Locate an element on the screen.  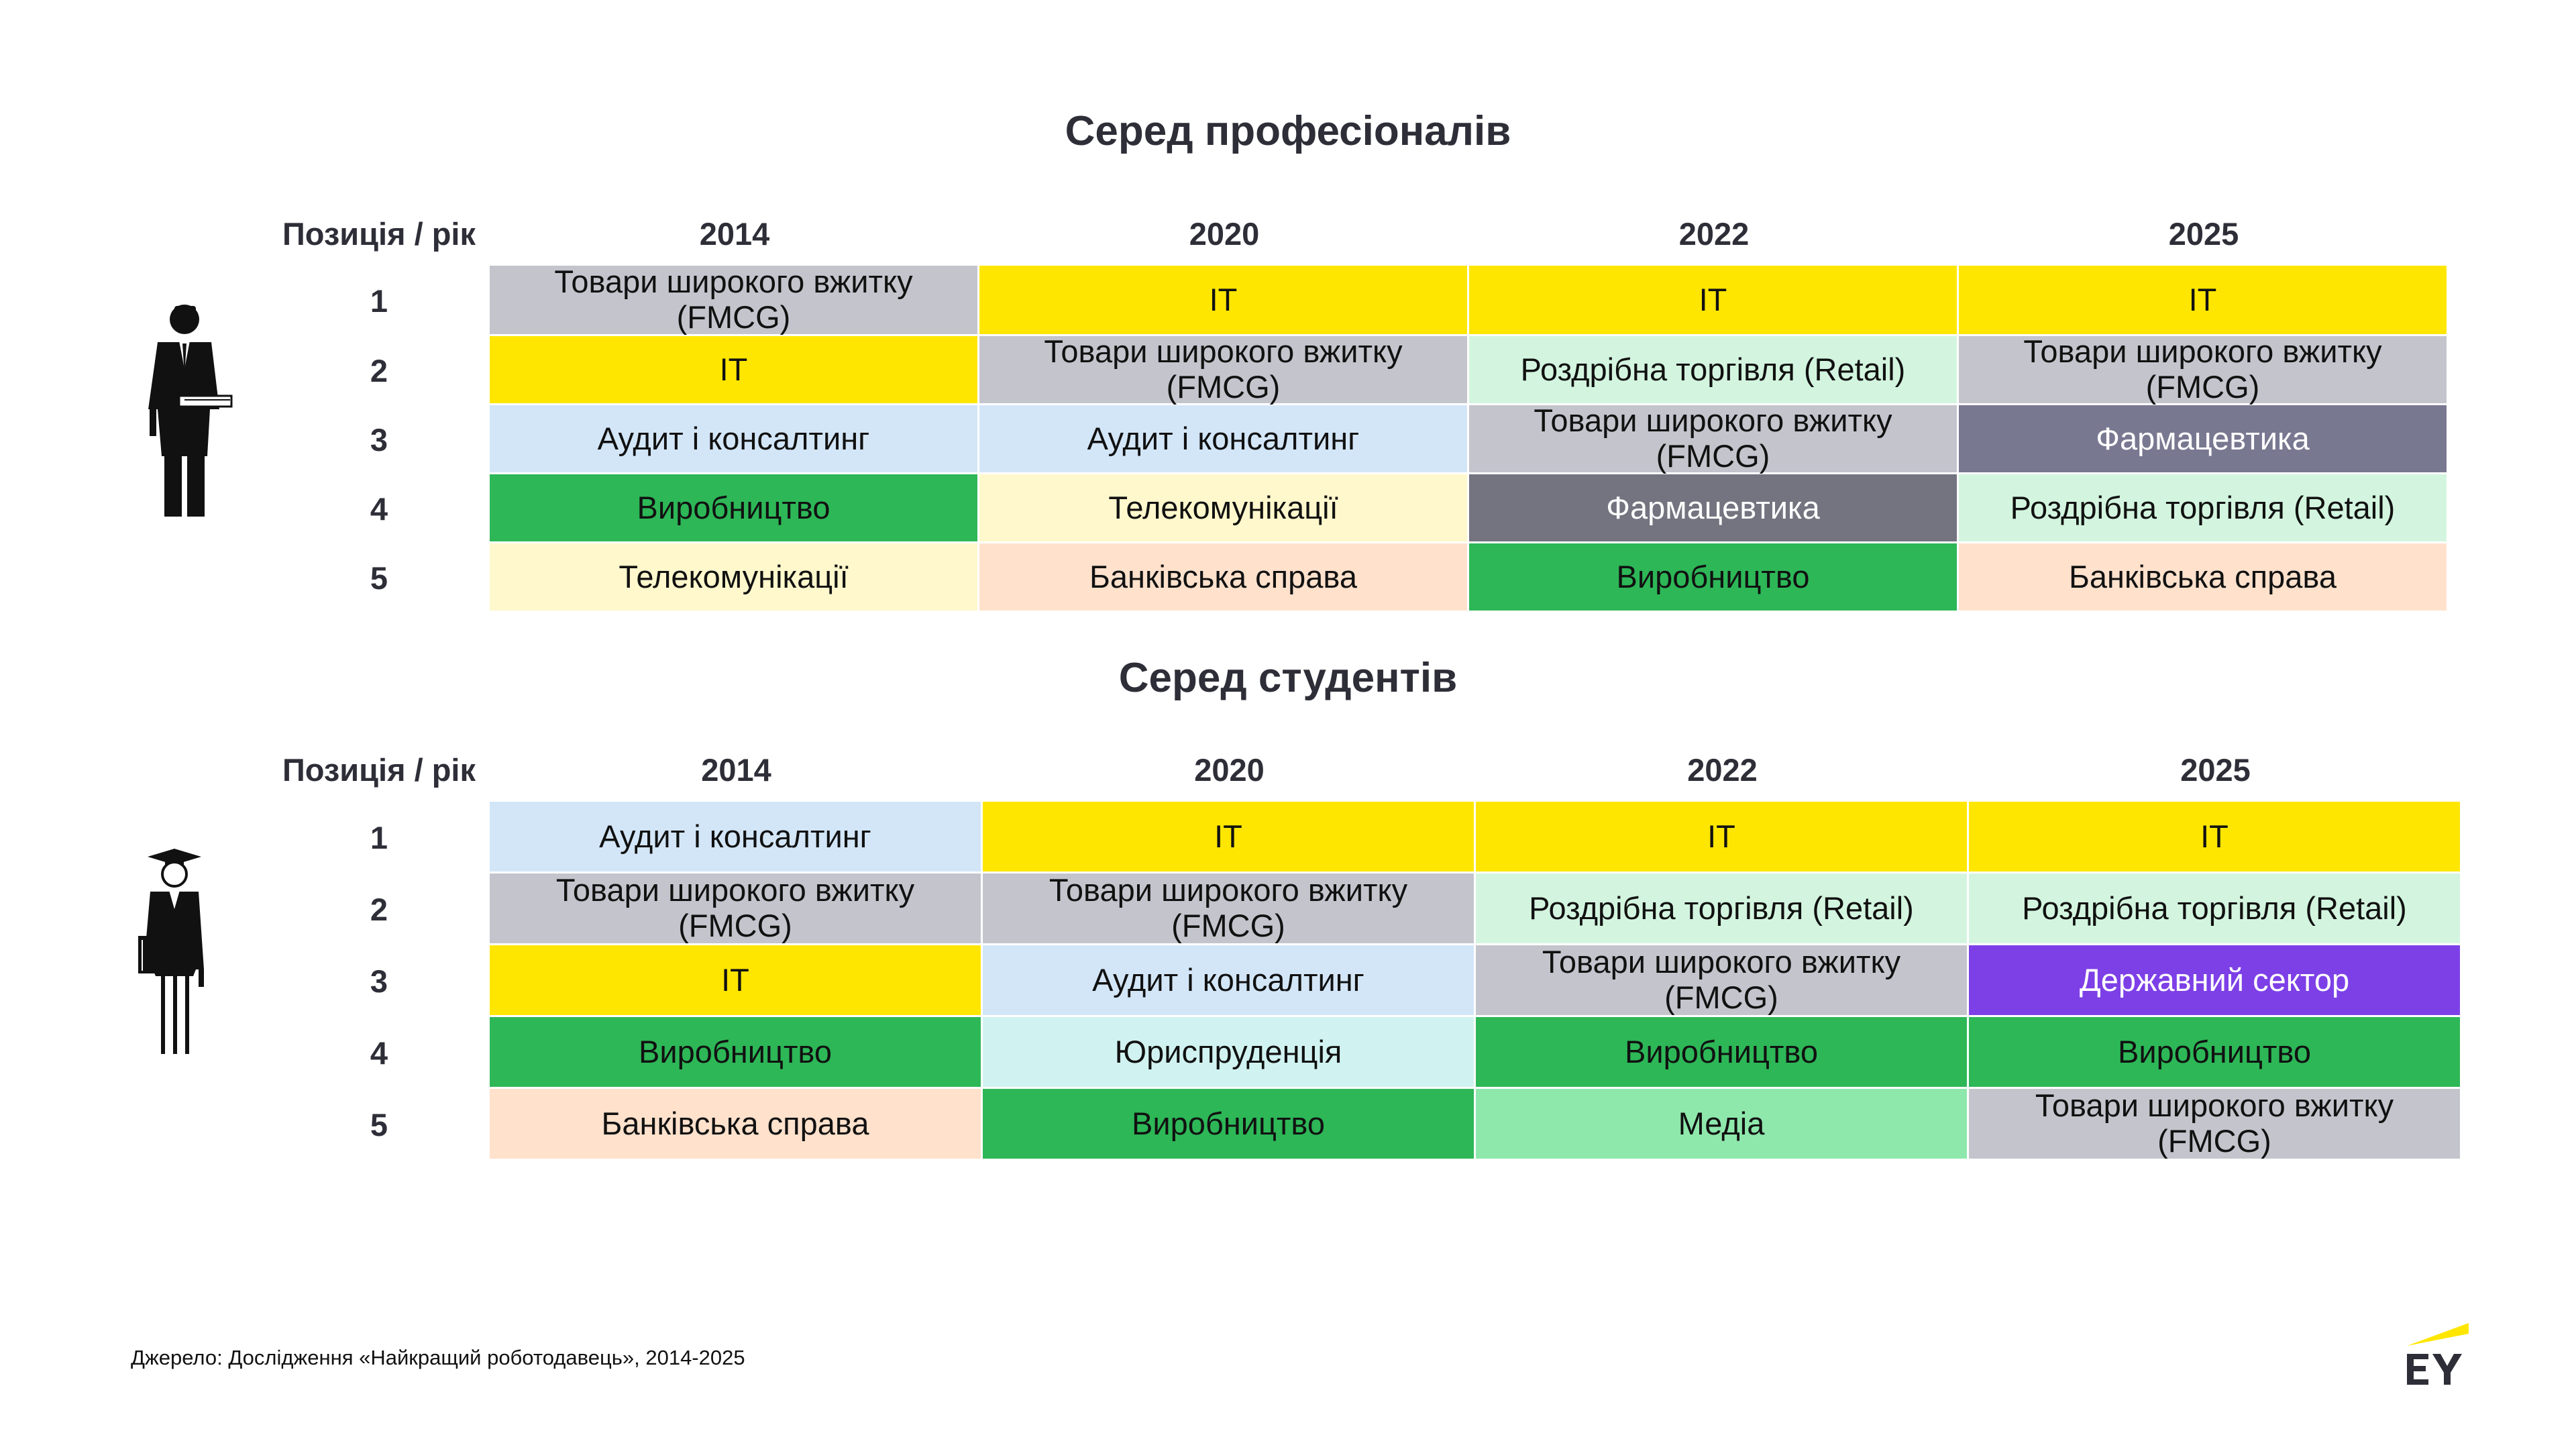
section-title-students: Серед студентів is located at coordinates (1288, 678).